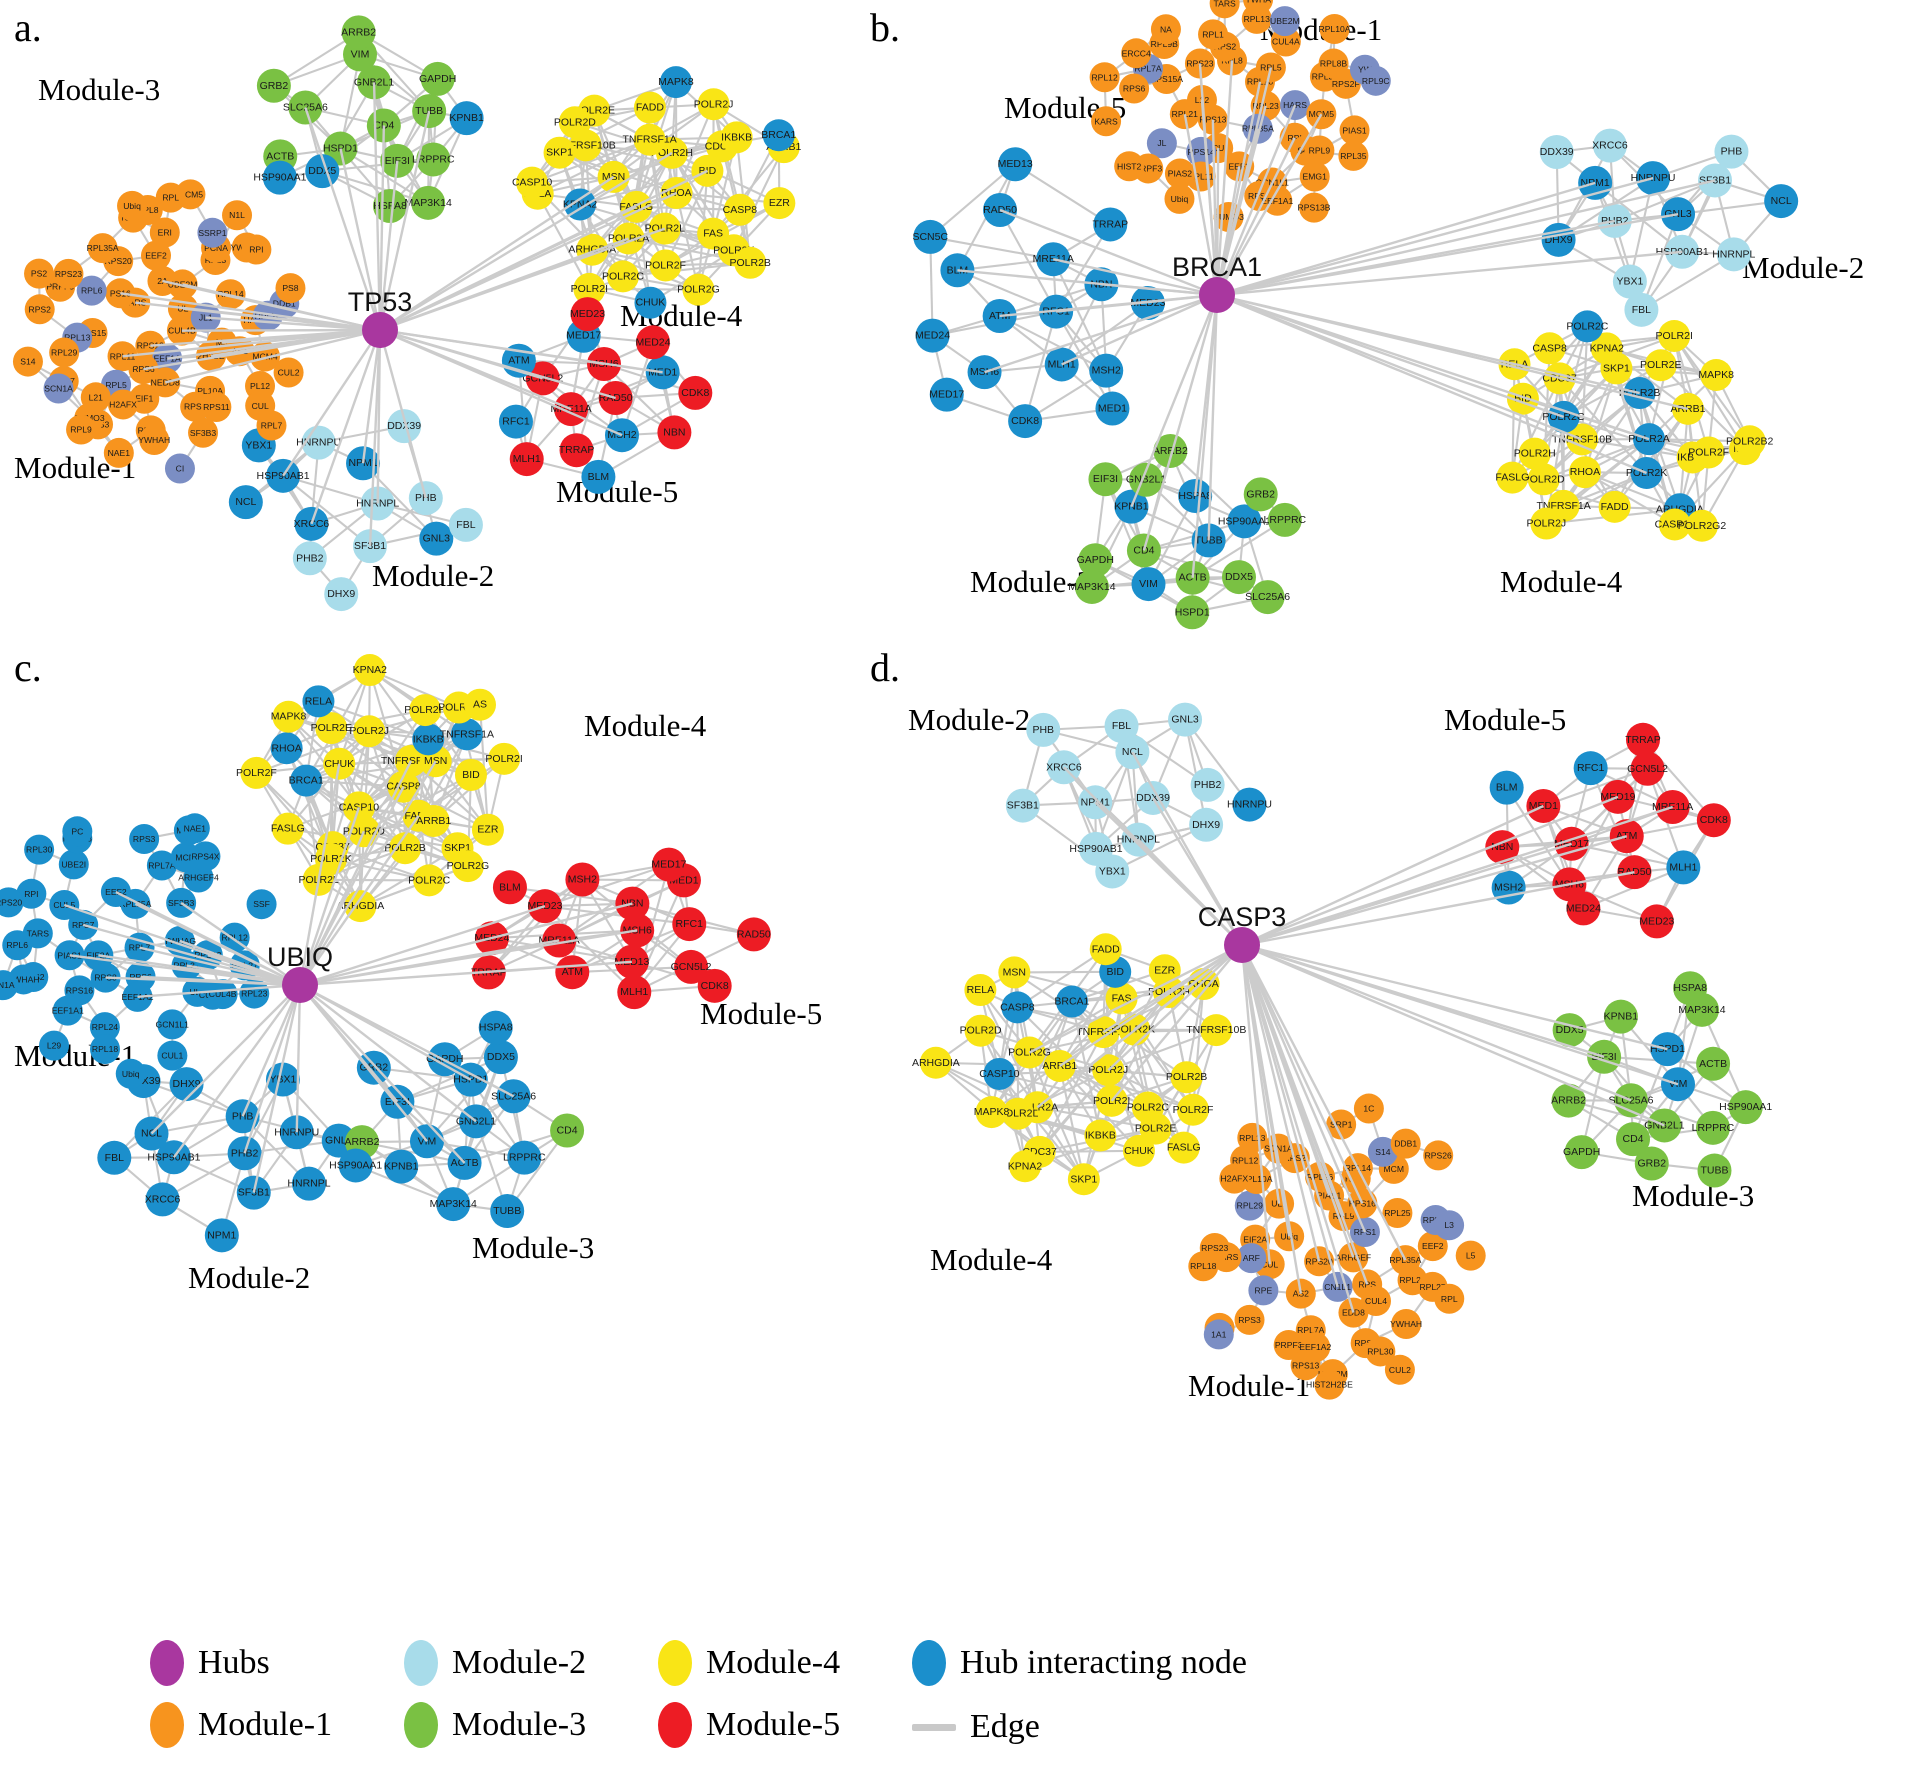 The image size is (1923, 1775). I want to click on network-node: RPL29, so click(1249, 1205).